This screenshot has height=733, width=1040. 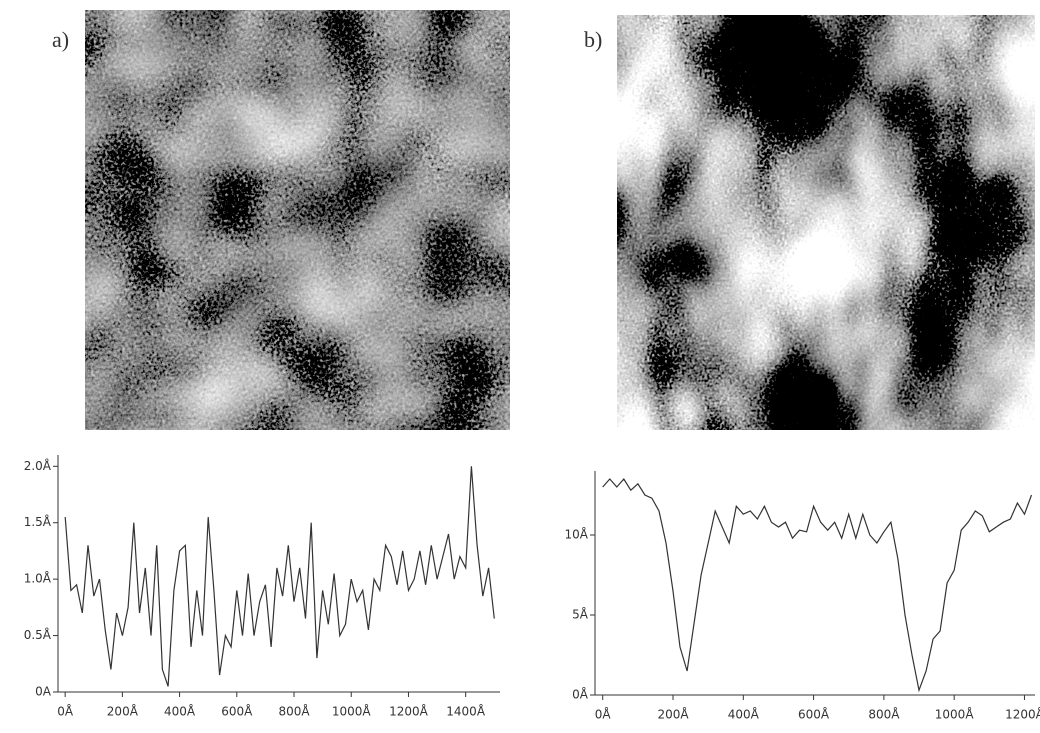 I want to click on y-tick-label: 0.5Å, so click(x=38, y=634).